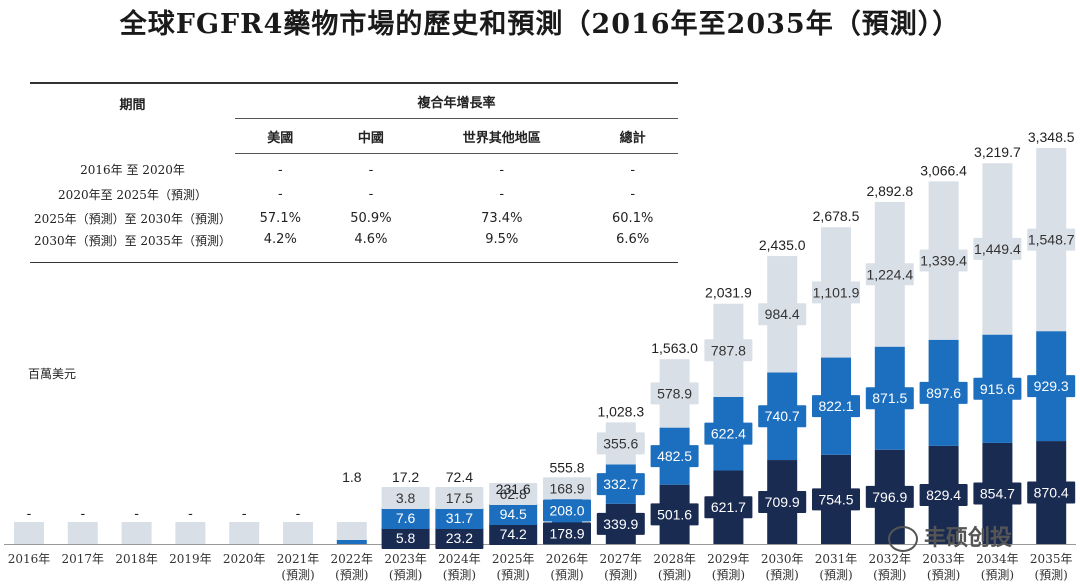  I want to click on value-label: 501.6, so click(674, 514).